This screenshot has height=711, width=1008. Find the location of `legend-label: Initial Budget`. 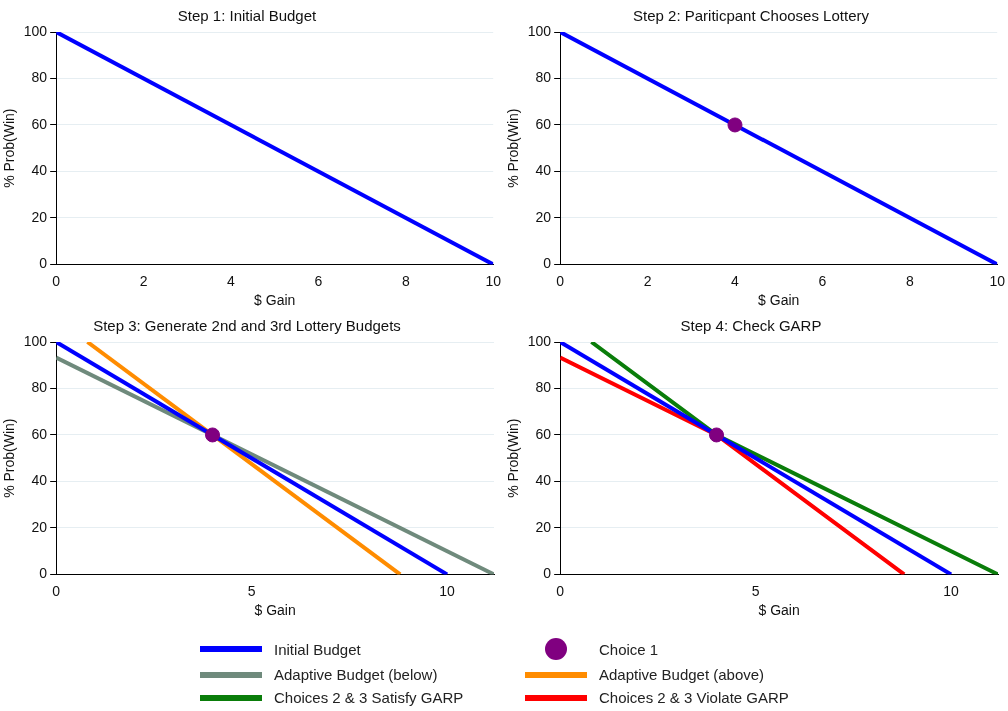

legend-label: Initial Budget is located at coordinates (317, 649).